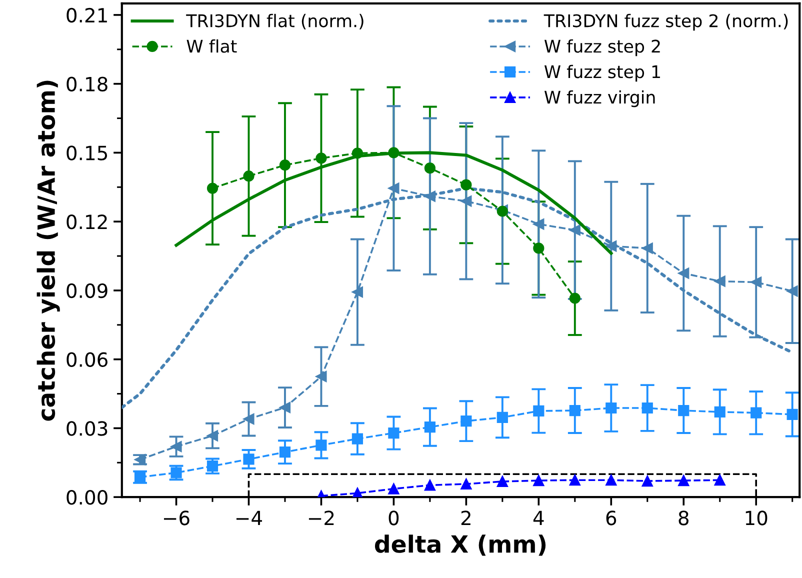 The height and width of the screenshot is (578, 802). Describe the element at coordinates (86, 15) in the screenshot. I see `y-tick-label: 0.21` at that location.